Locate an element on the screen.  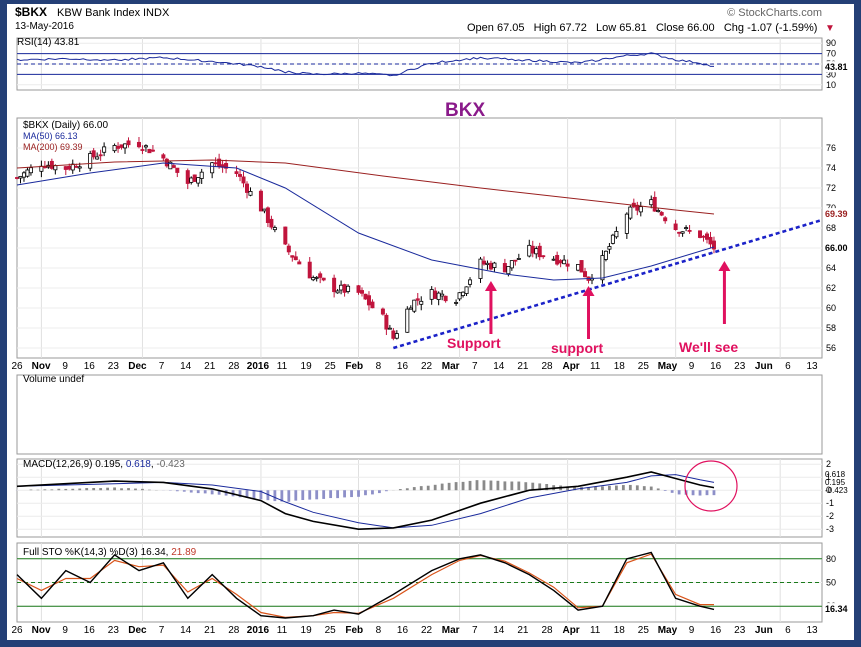
x-tick-label: Jun is located at coordinates (764, 630).